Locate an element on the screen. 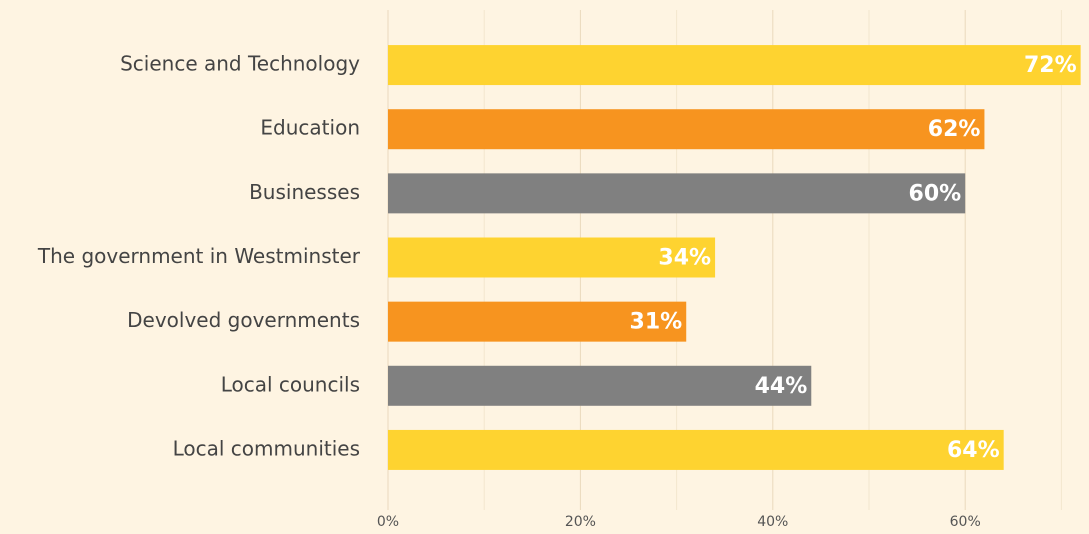  value-label: 44% is located at coordinates (781, 386).